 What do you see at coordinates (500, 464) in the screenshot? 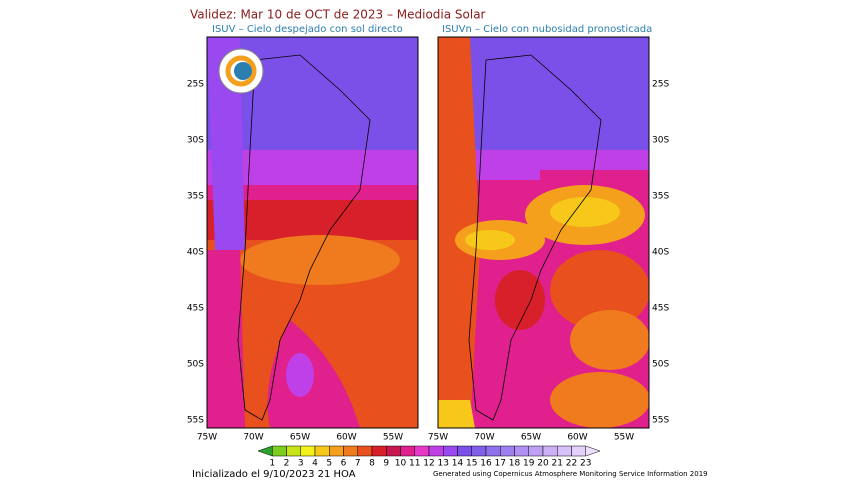
I see `colorbar-label: 17` at bounding box center [500, 464].